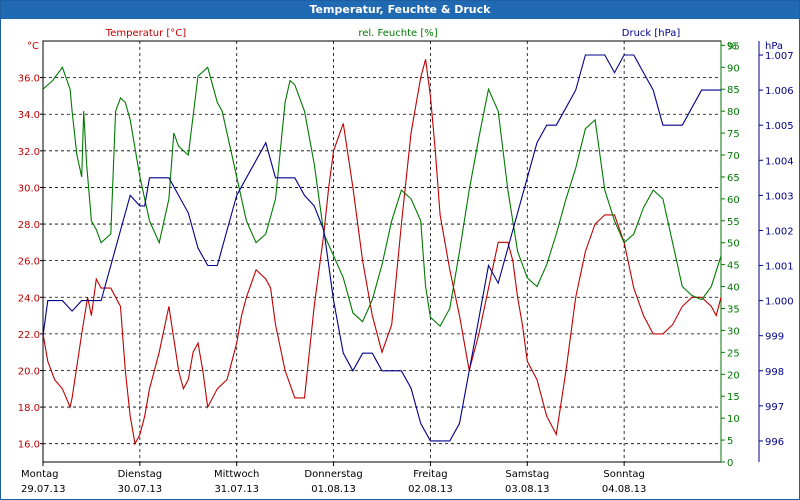  Describe the element at coordinates (779, 56) in the screenshot. I see `pressure-tick-label: 1.007` at that location.